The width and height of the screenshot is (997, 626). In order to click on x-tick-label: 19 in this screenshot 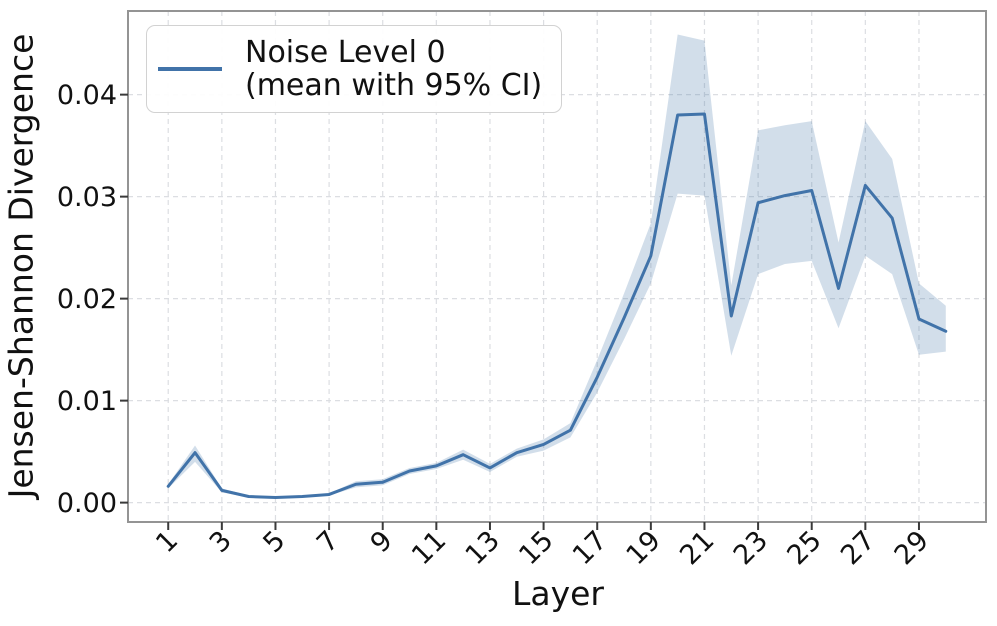, I will do `click(644, 548)`.